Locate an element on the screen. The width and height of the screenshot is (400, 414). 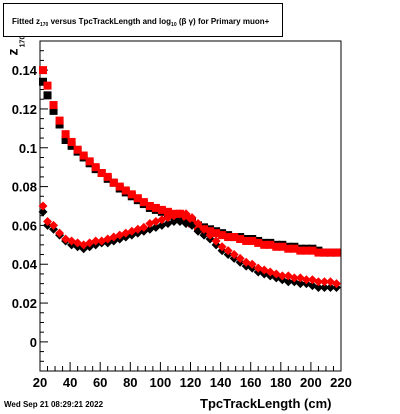
y-axis: 0 0.02 0.04 0.06 0.08 0.1 0.12 0.14 is located at coordinates (30, 206).